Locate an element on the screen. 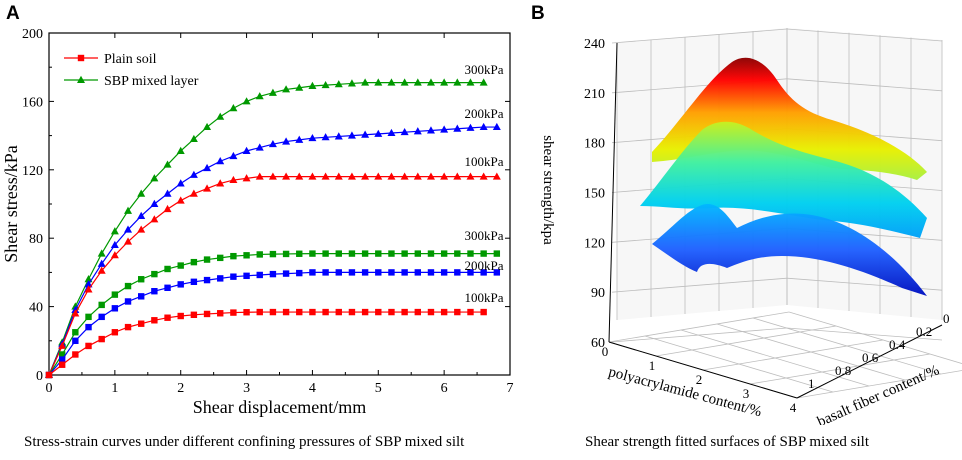 The width and height of the screenshot is (962, 460). panel-b-letter: B is located at coordinates (538, 13).